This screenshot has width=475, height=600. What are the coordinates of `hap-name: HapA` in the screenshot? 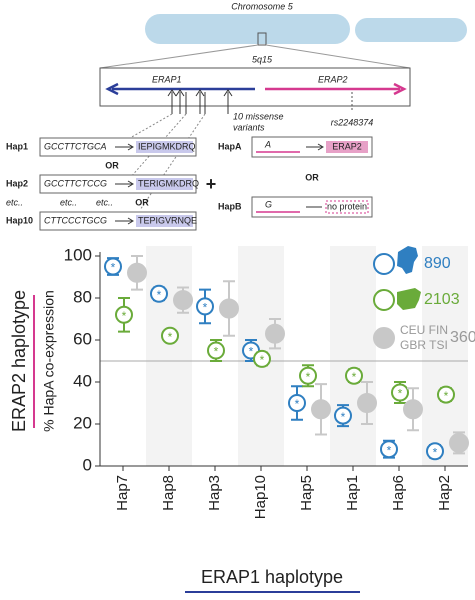 It's located at (230, 146).